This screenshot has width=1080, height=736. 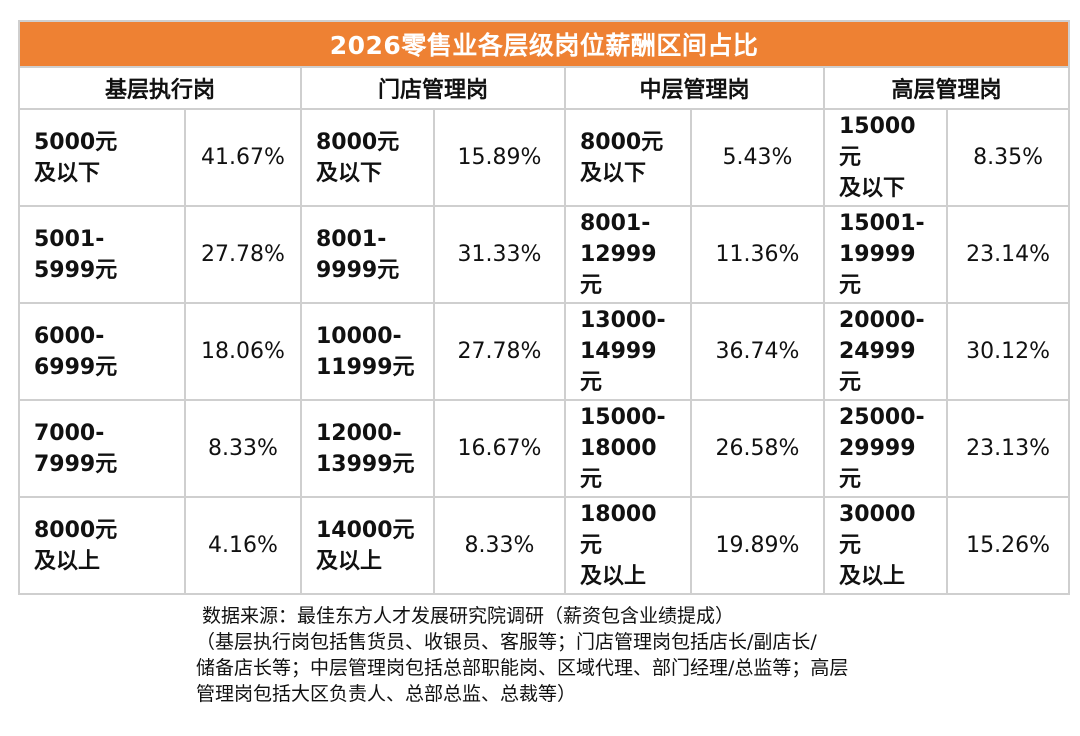 I want to click on column-header-frontline: 基层执行岗, so click(x=160, y=88).